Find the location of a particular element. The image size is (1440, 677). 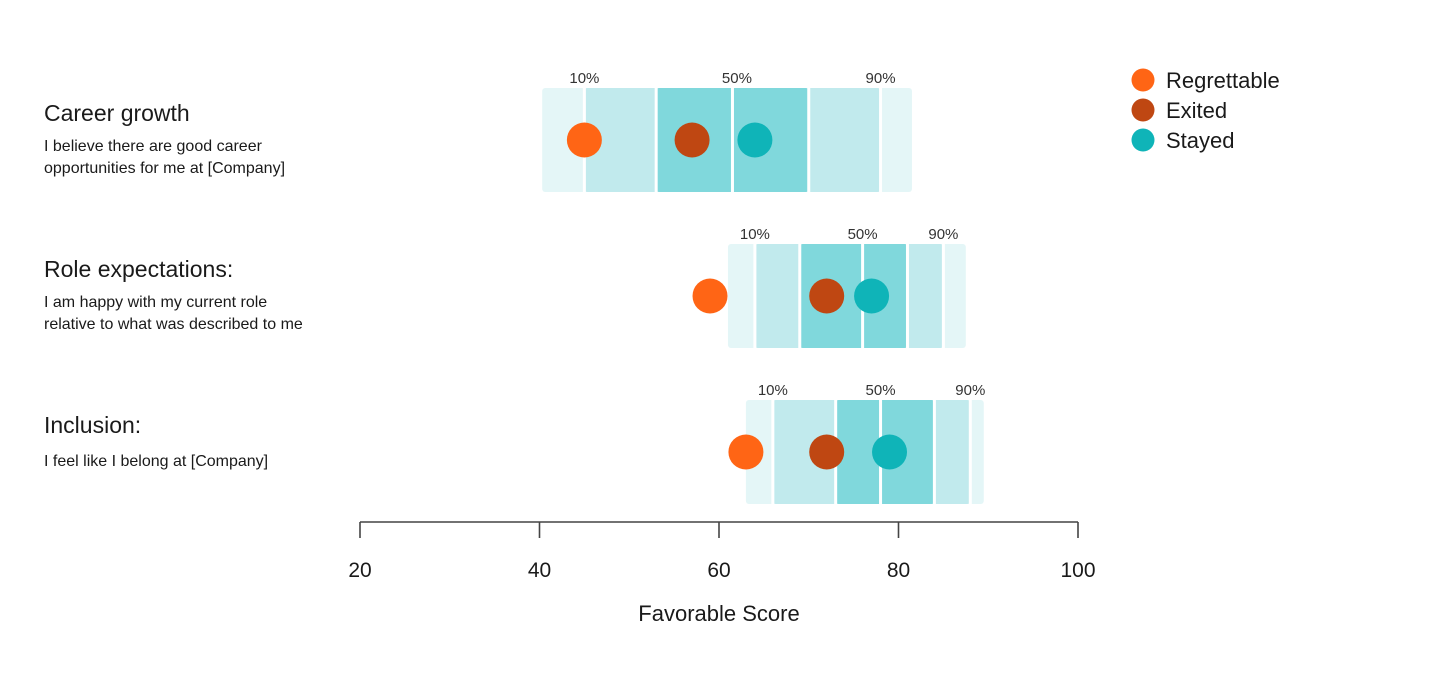

tick-label: 20 is located at coordinates (359, 570).